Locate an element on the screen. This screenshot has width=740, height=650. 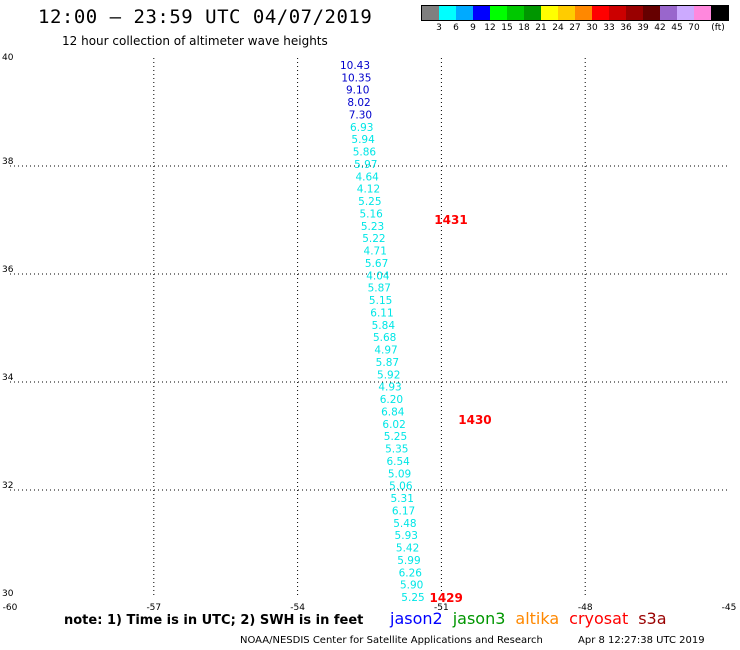
legend-label: 6 is located at coordinates (456, 28).